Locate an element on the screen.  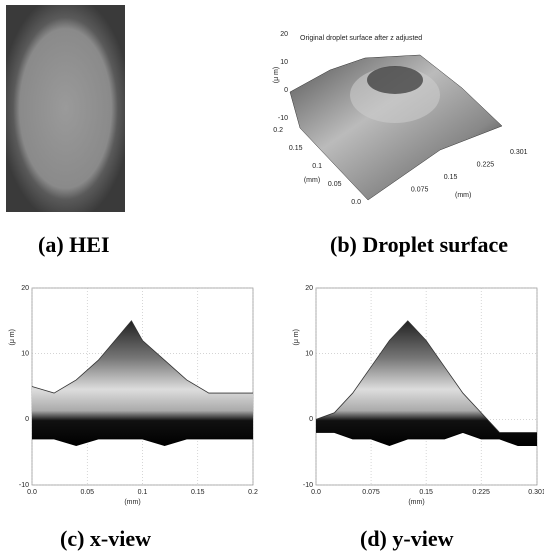
x-tick-label: 0.05 is located at coordinates (87, 492).